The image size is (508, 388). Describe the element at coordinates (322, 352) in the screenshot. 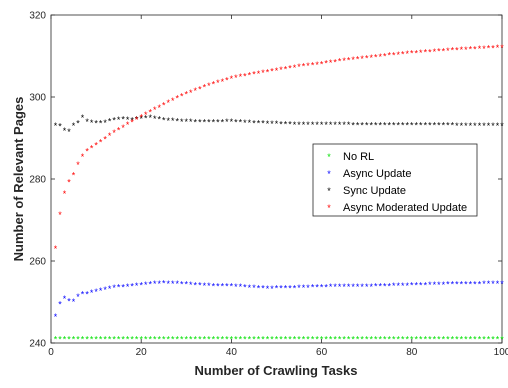

I see `x-tick-label: 60` at that location.